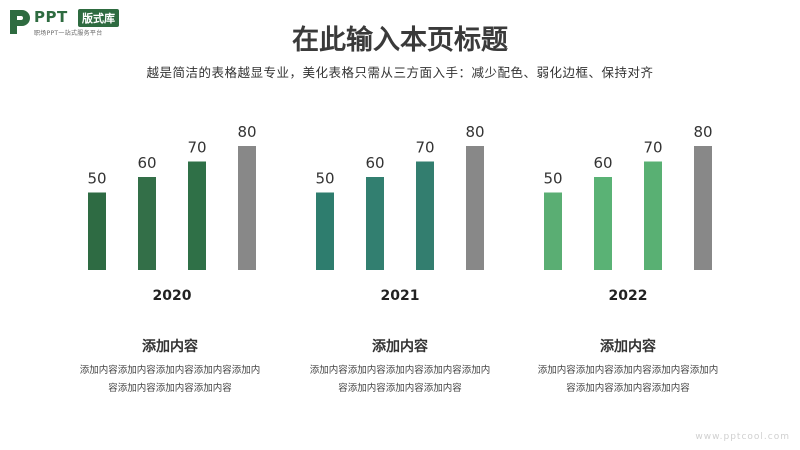 The height and width of the screenshot is (450, 800). Describe the element at coordinates (172, 296) in the screenshot. I see `year-label-2020: 2020` at that location.